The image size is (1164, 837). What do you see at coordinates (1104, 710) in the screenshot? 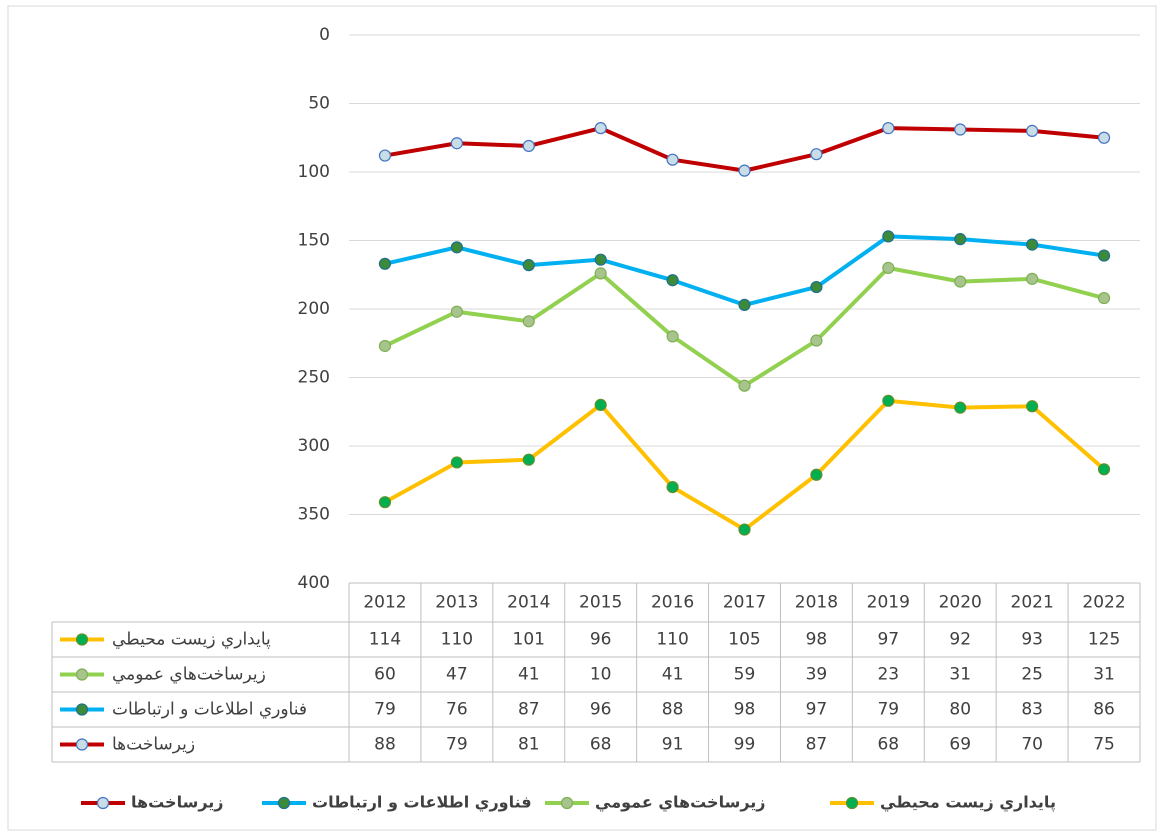
I see `table-value: 86` at bounding box center [1104, 710].